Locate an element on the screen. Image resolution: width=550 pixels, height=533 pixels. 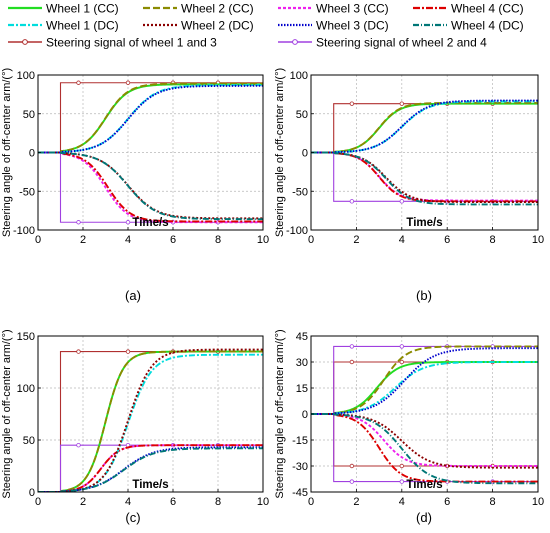
legend-label: Wheel 3 (CC) is located at coordinates (352, 9).